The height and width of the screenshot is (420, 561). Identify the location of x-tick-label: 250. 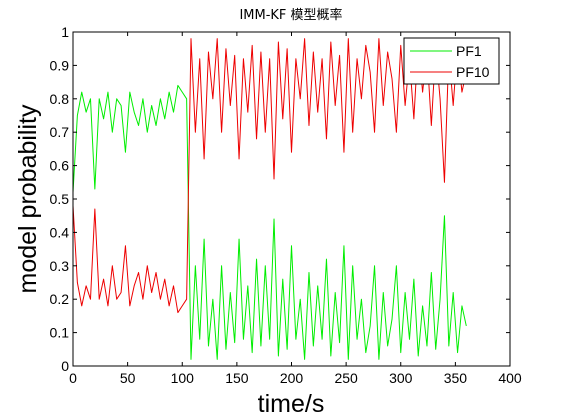
(346, 378).